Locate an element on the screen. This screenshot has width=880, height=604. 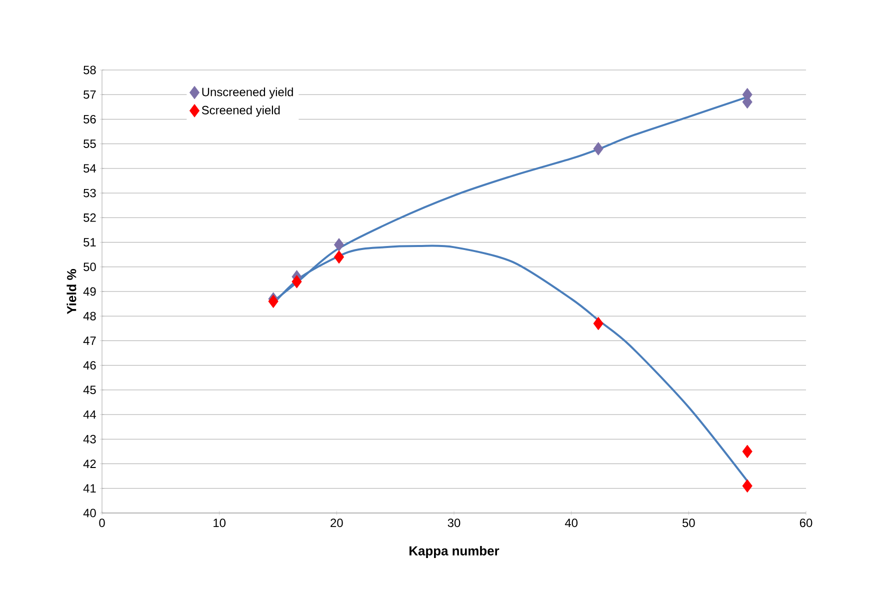
y-tick-label: 57 is located at coordinates (90, 94).